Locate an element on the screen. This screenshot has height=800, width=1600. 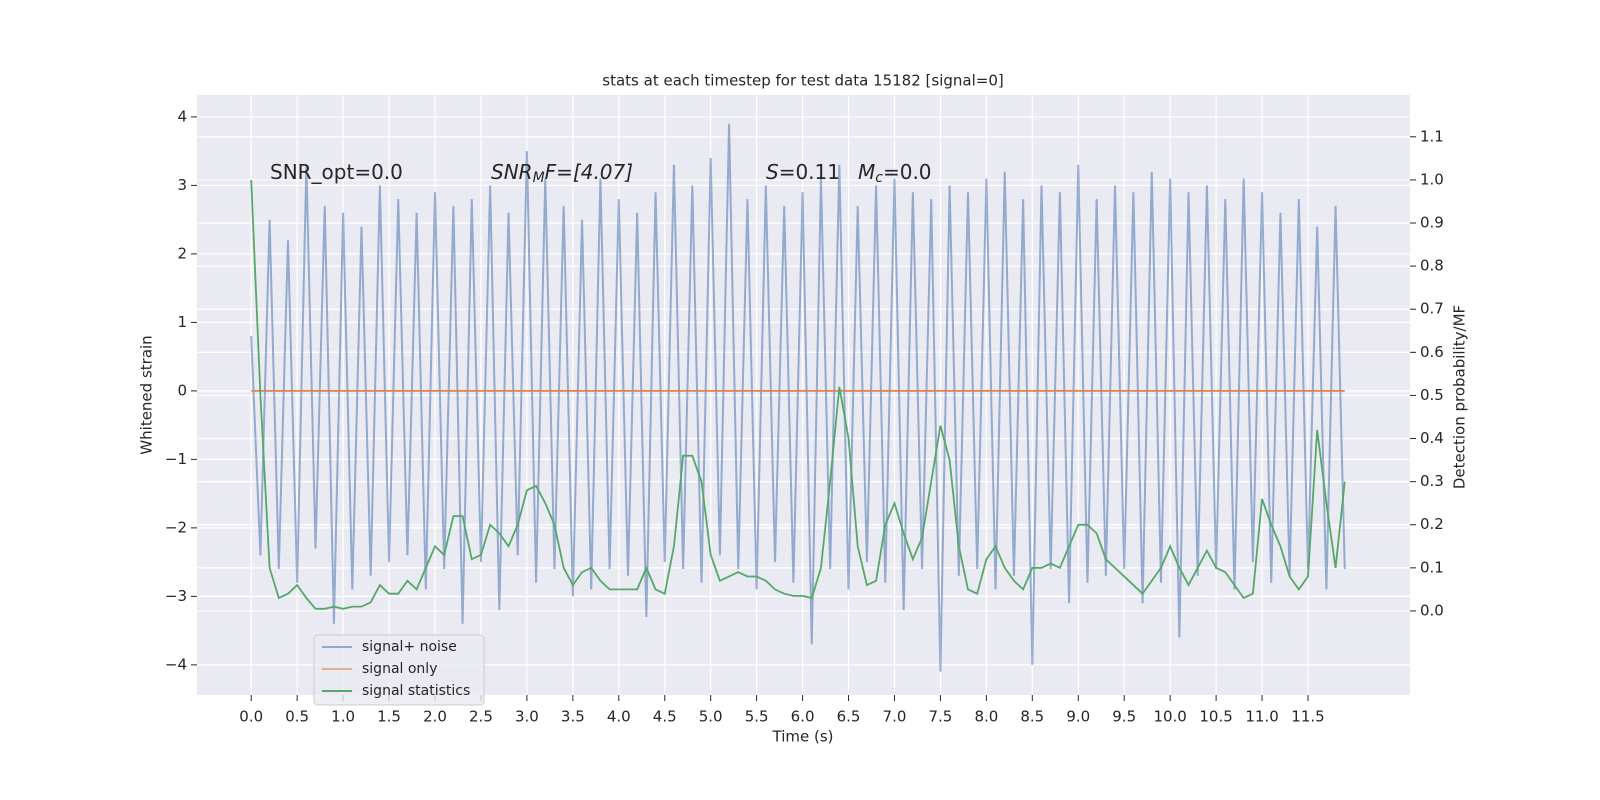
x-tick-label: 7.5 is located at coordinates (940, 717).